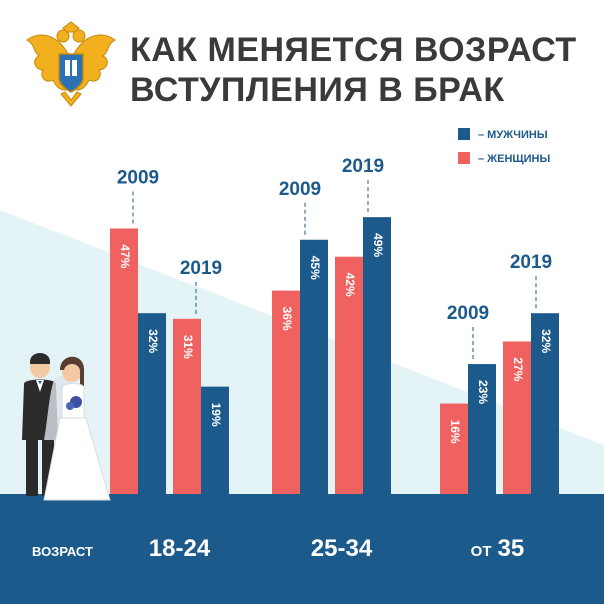  Describe the element at coordinates (517, 417) in the screenshot. I see `bar-women-35-2019` at that location.